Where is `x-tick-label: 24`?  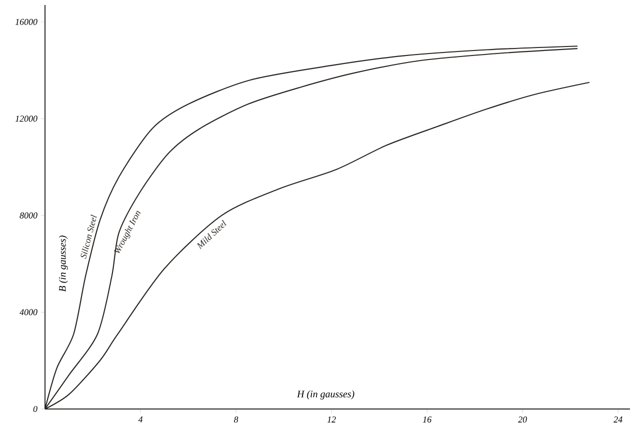 x-tick-label: 24 is located at coordinates (618, 419).